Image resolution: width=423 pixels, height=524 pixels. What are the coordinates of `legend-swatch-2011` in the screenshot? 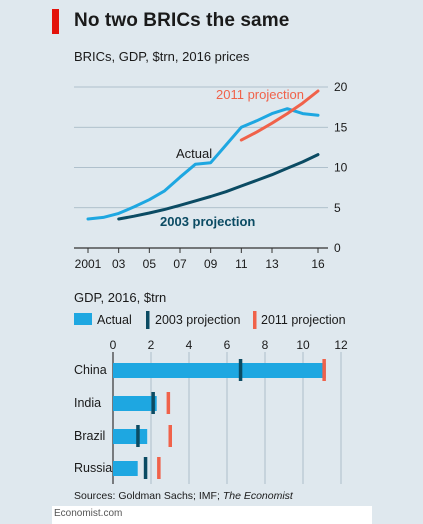 It's located at (255, 320).